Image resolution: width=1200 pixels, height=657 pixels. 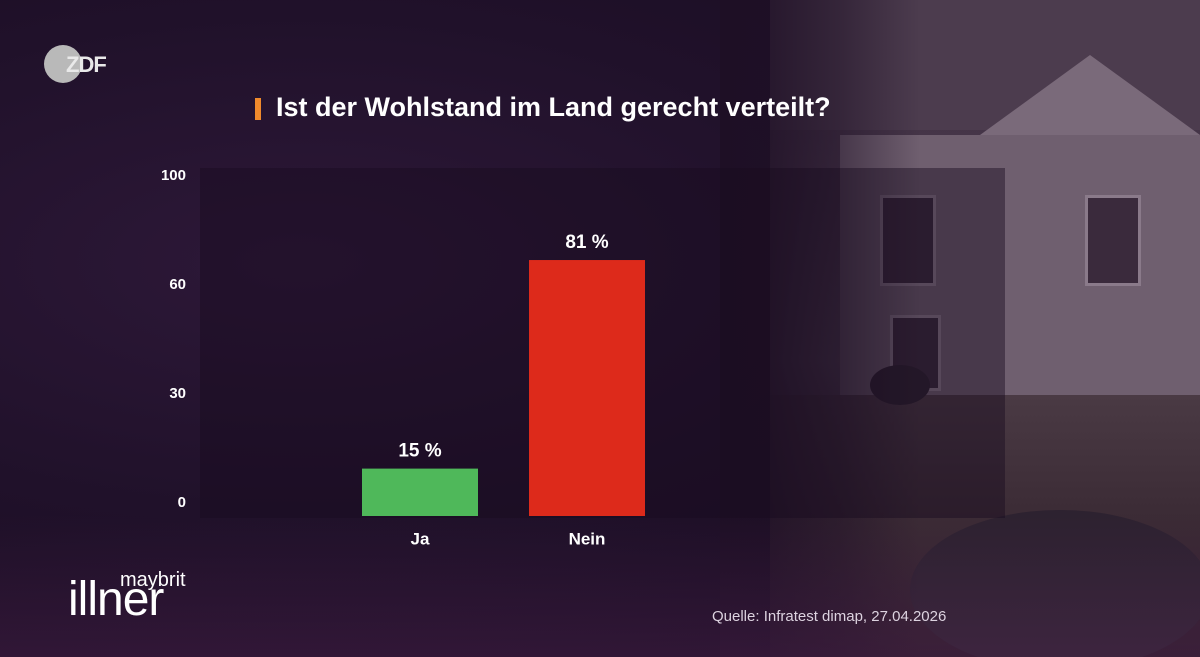 What do you see at coordinates (182, 502) in the screenshot?
I see `y-tick-label: 0` at bounding box center [182, 502].